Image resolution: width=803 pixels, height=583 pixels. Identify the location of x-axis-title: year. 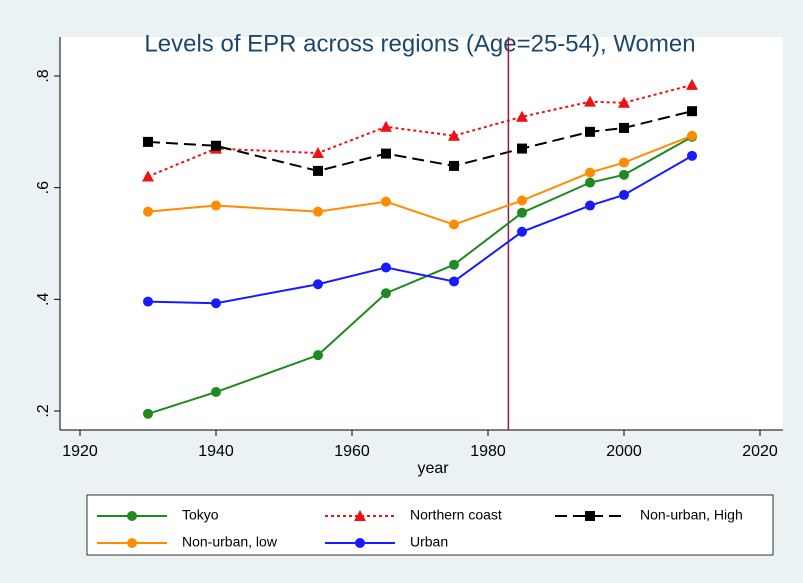
(433, 468).